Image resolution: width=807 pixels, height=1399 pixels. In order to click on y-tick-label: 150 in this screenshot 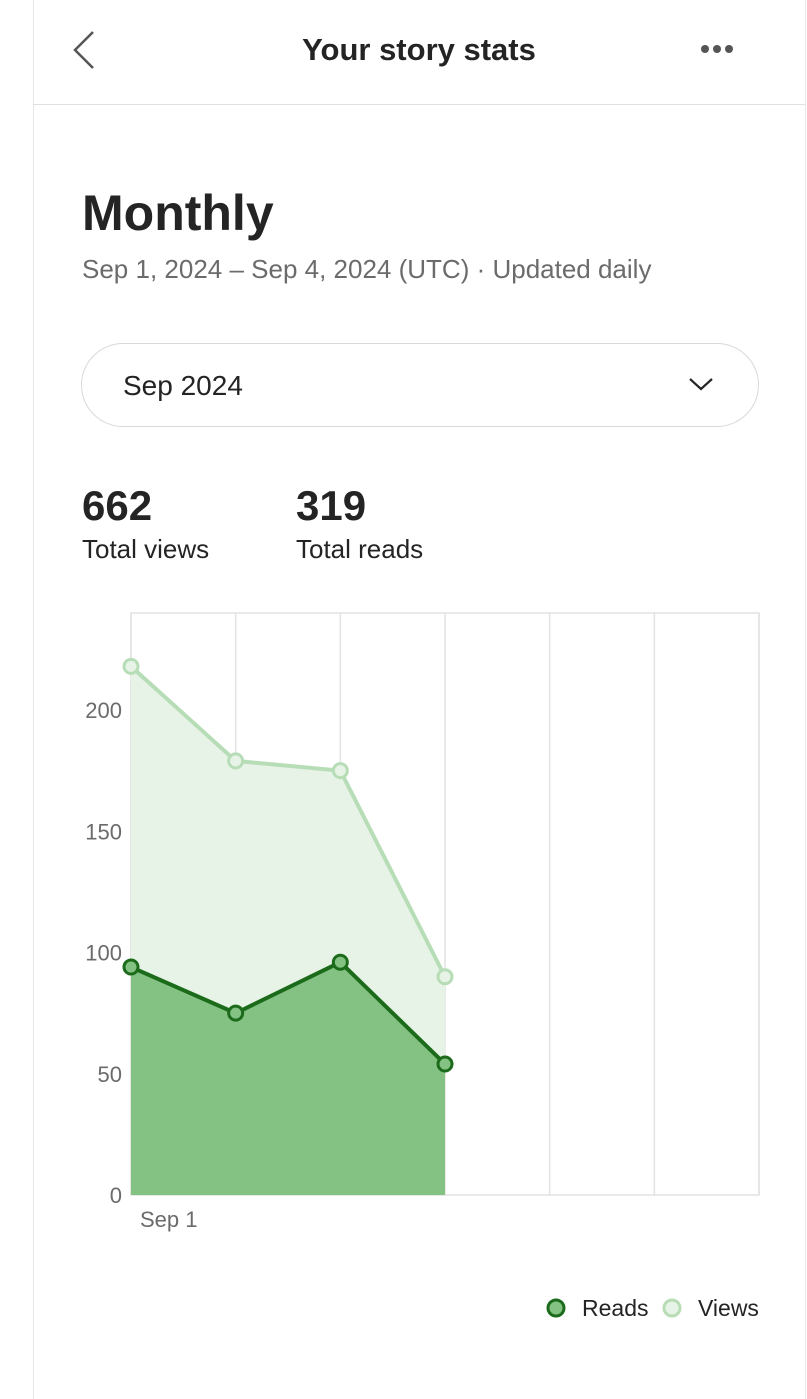, I will do `click(103, 831)`.